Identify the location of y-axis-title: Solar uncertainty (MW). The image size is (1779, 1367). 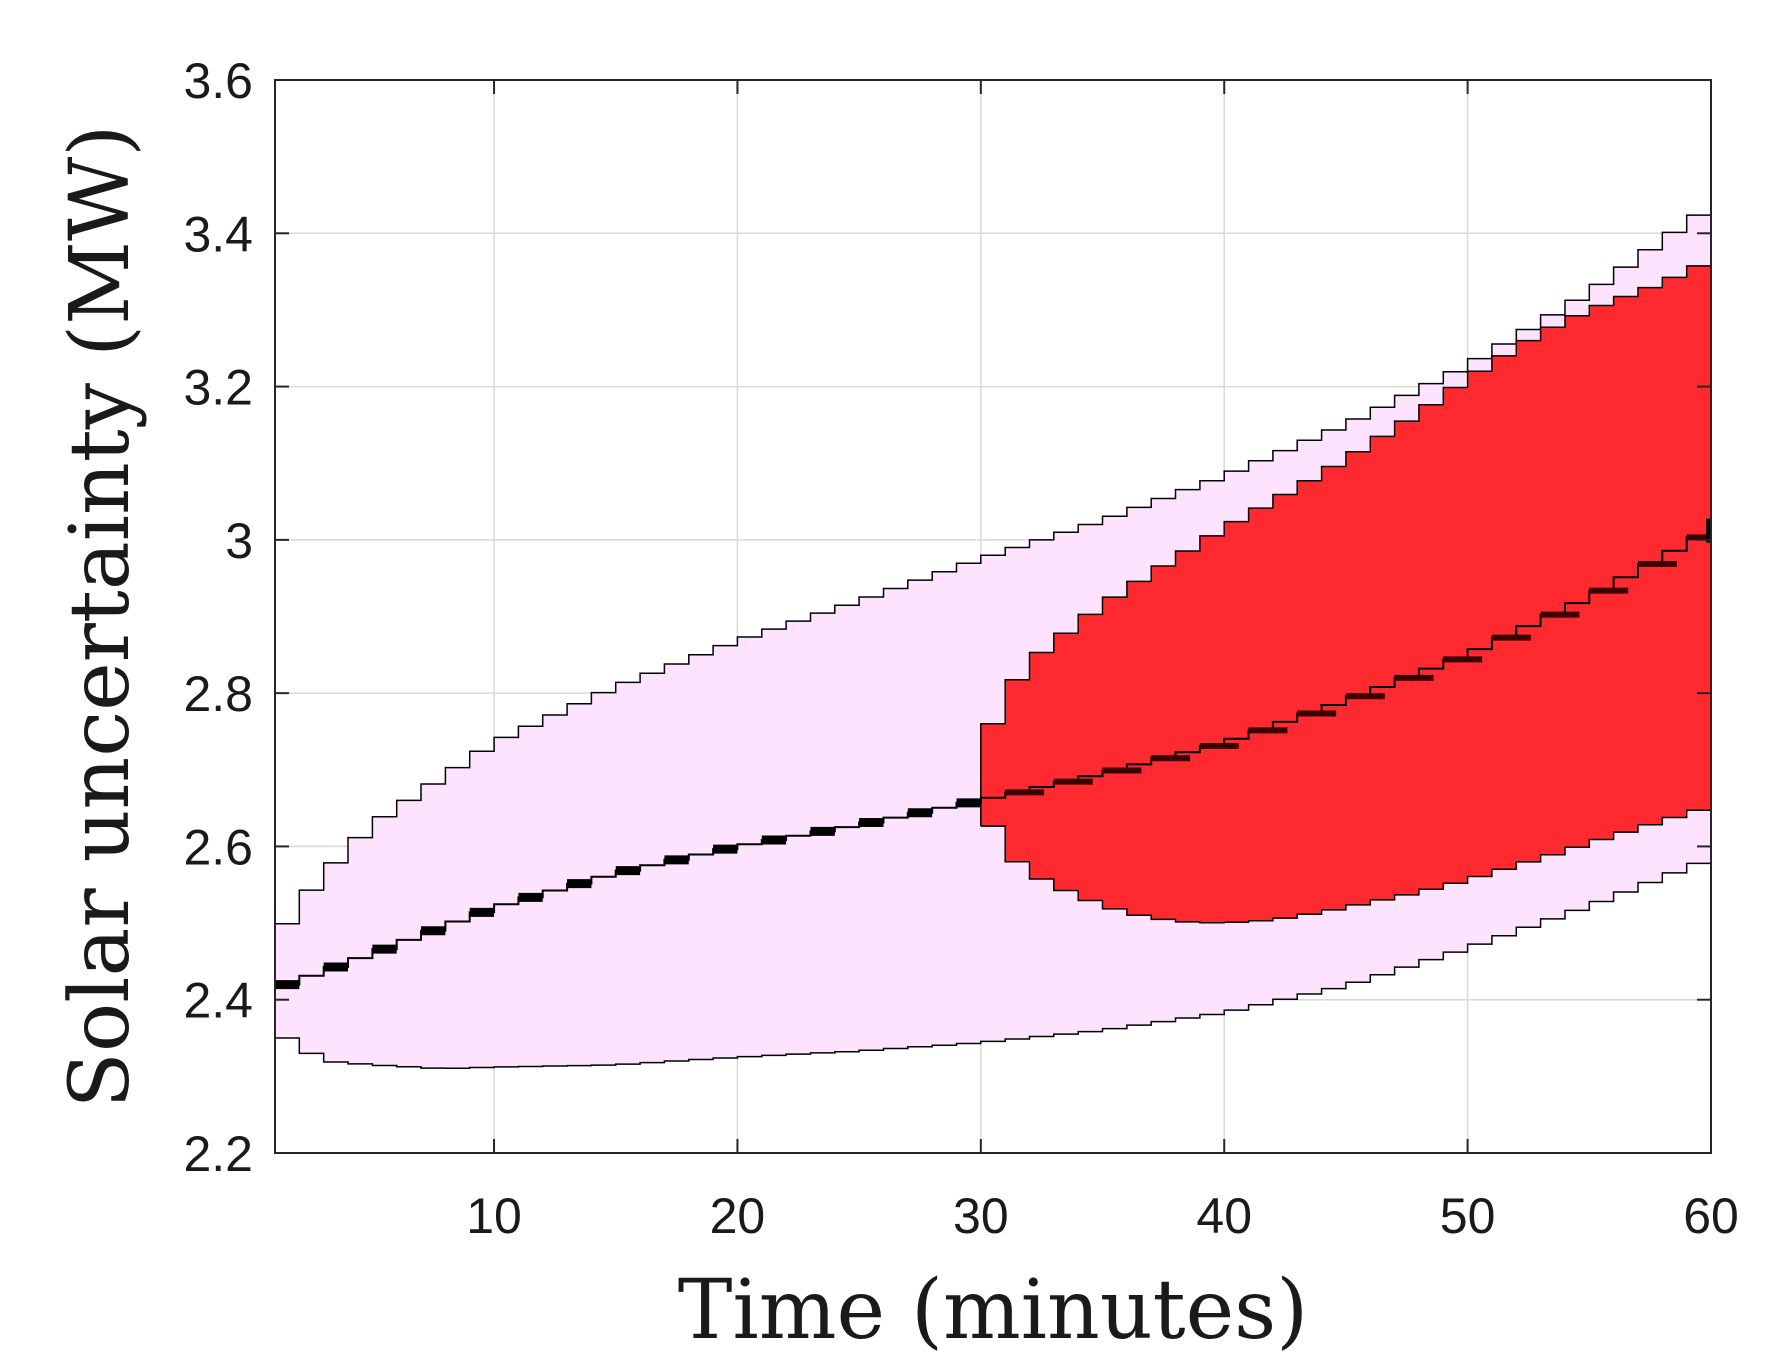
(100, 617).